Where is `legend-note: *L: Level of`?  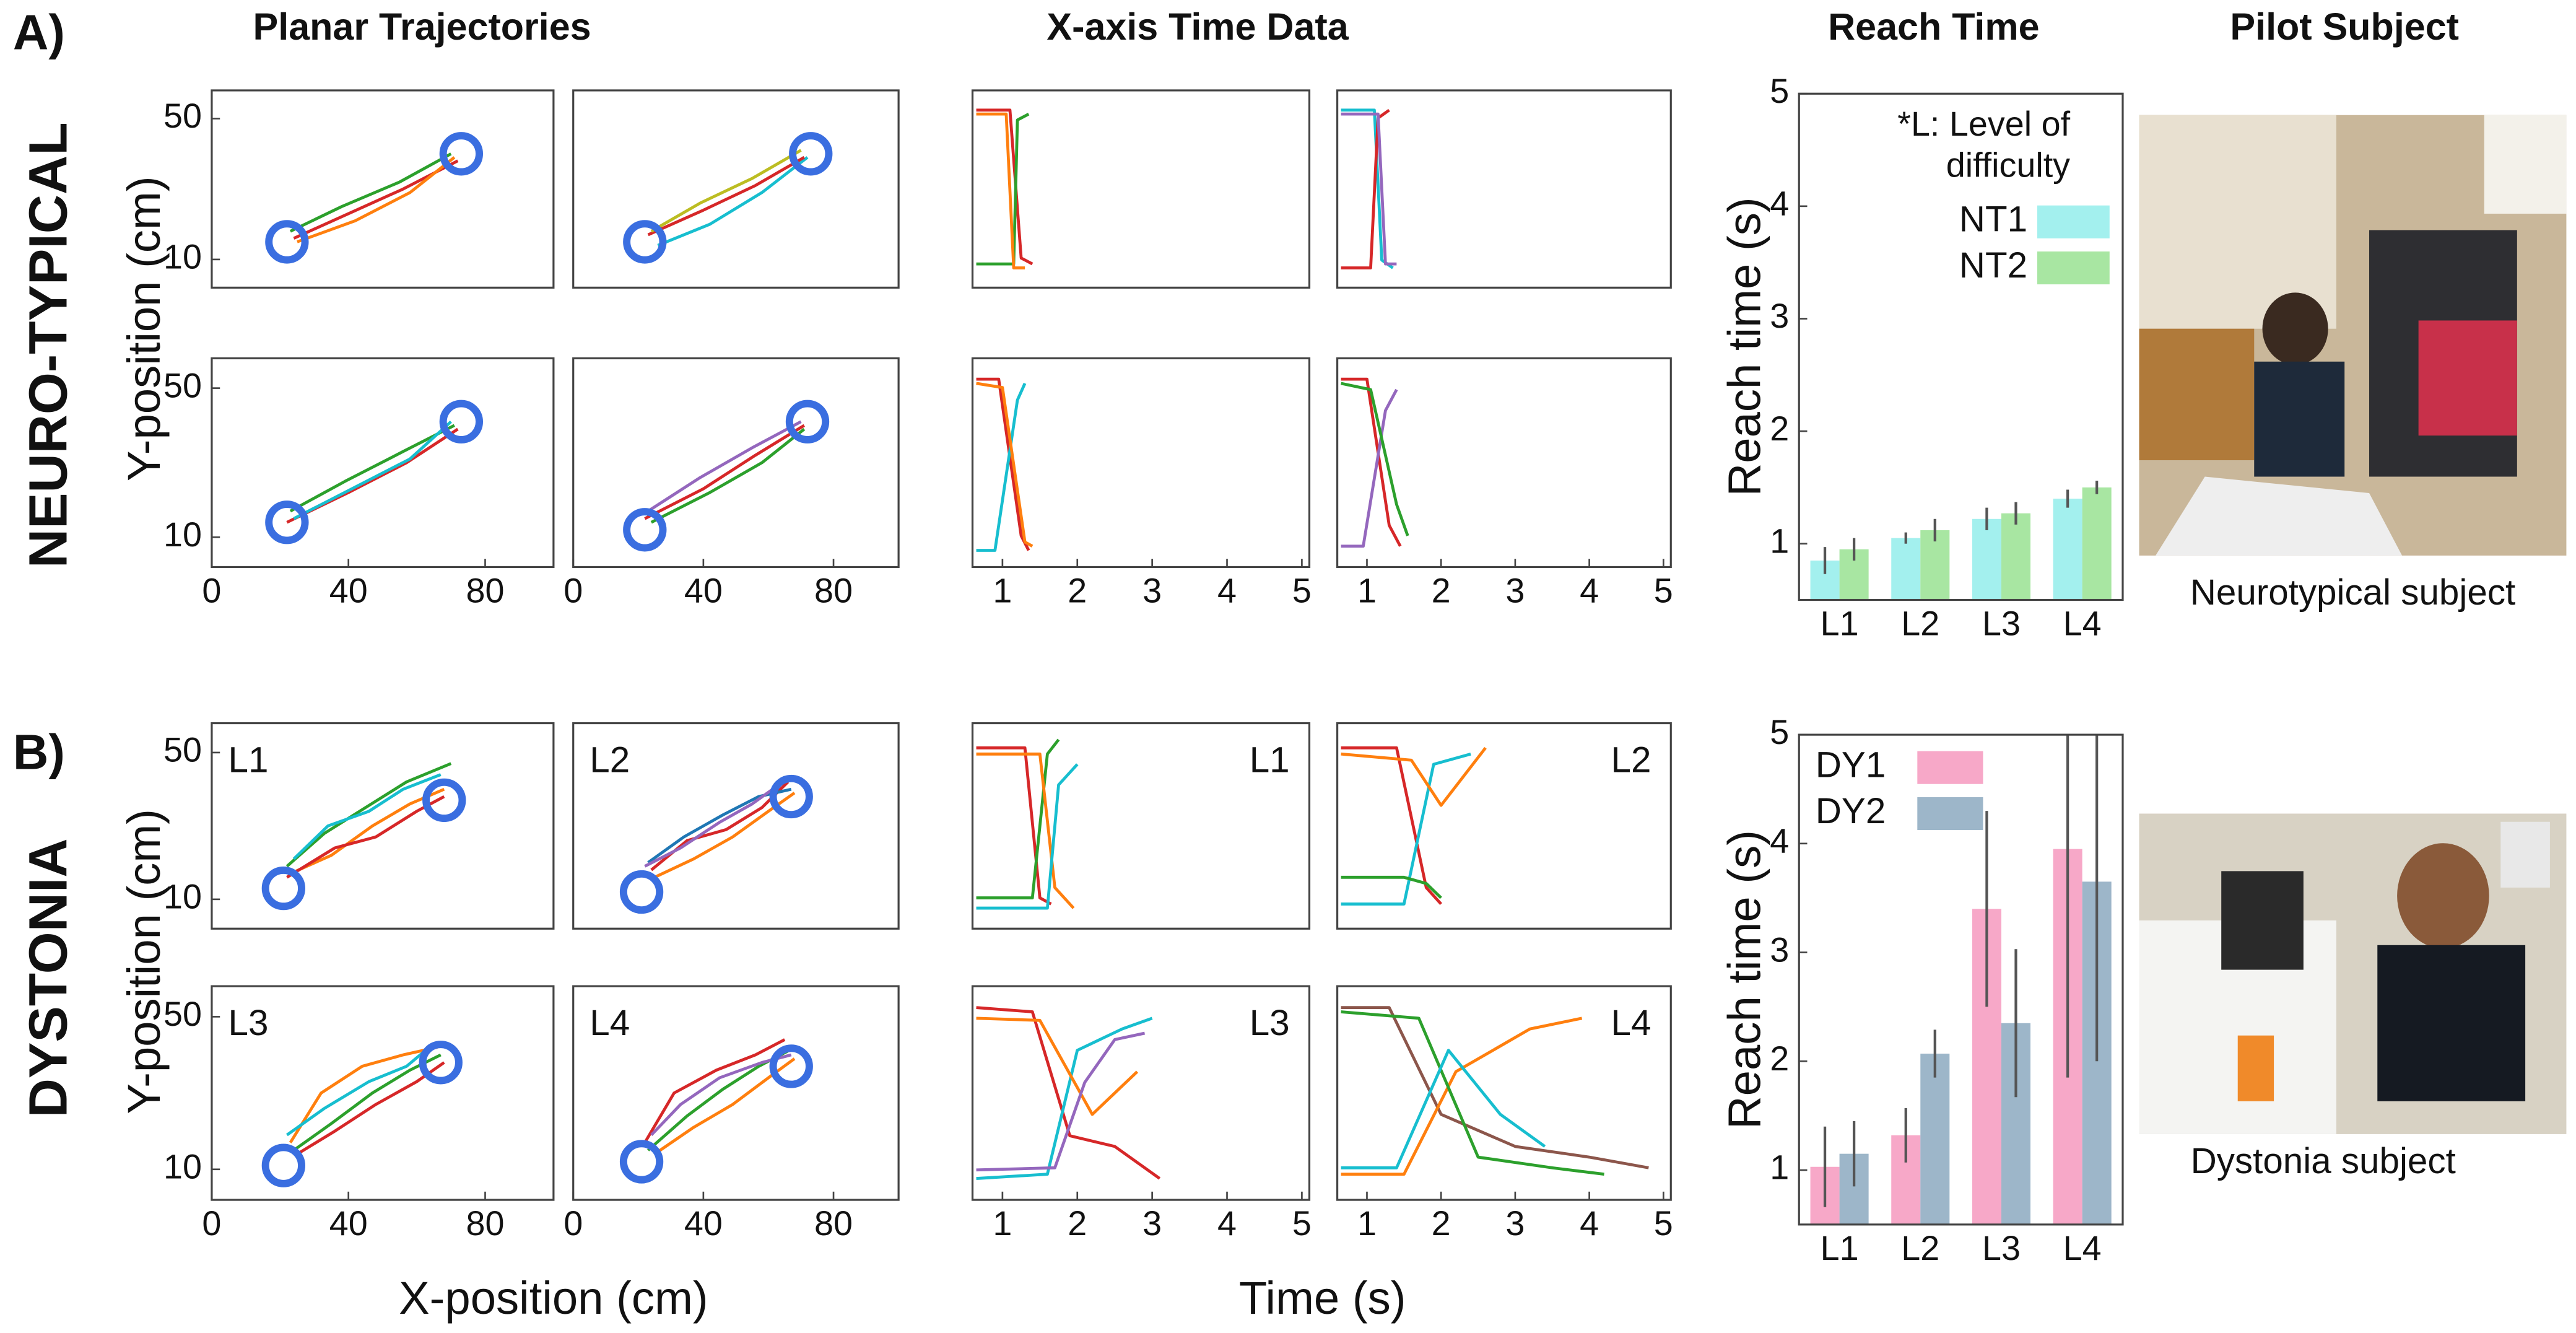
legend-note: *L: Level of is located at coordinates (1983, 124).